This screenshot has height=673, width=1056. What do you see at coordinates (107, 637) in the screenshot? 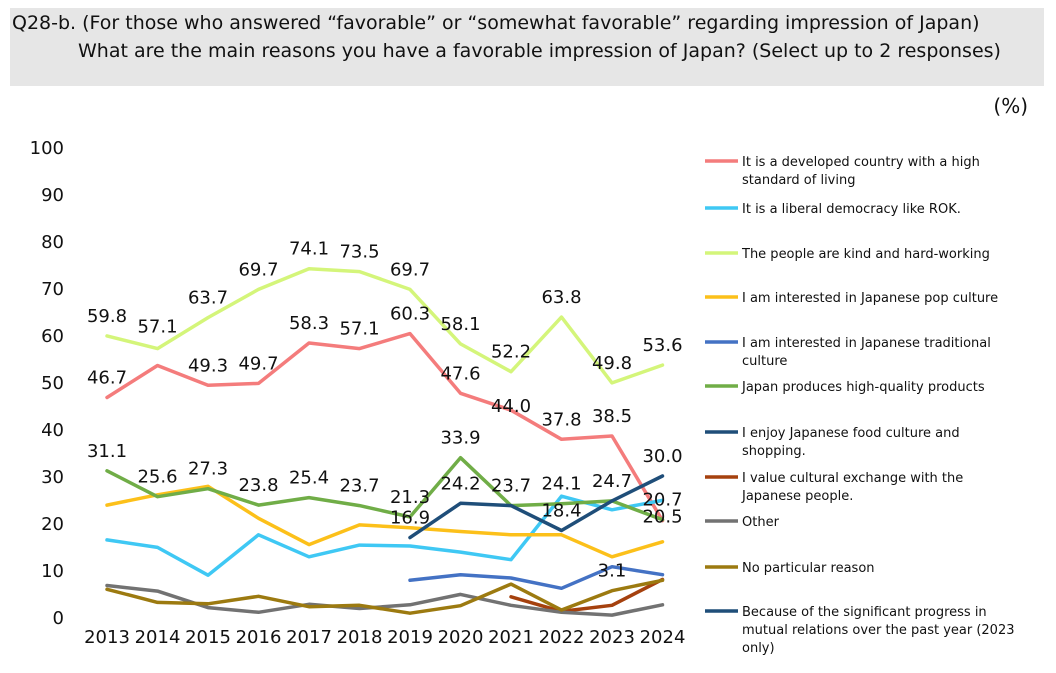
I see `x-tick-label: 2013` at bounding box center [107, 637].